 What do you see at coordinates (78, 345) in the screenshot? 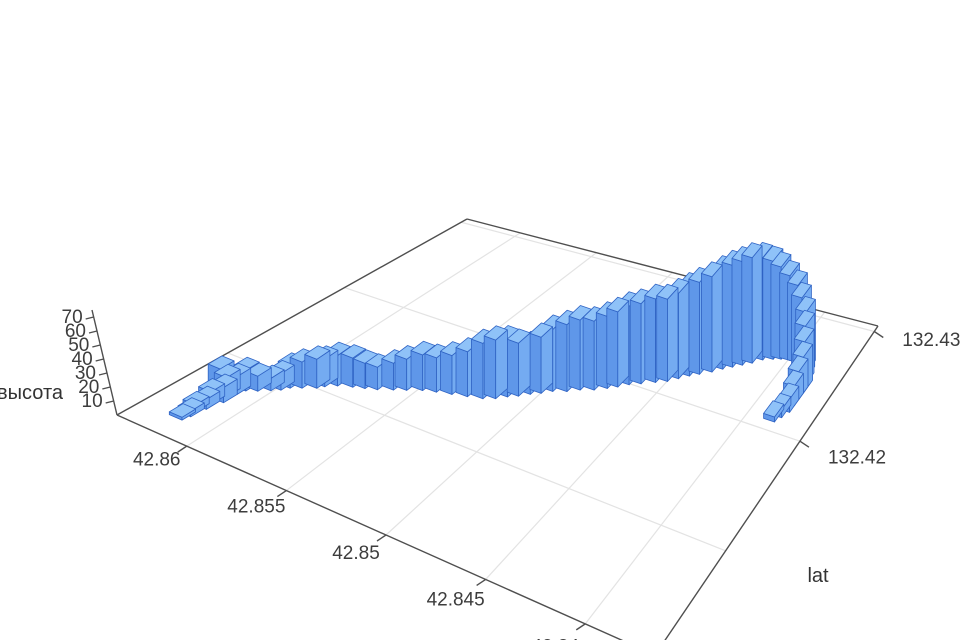
I see `z-tick-label: 50` at bounding box center [78, 345].